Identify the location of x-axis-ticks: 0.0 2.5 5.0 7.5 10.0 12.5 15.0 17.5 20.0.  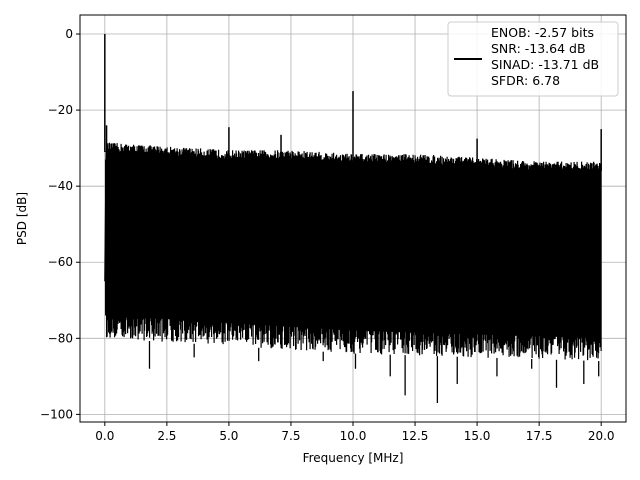
(355, 432).